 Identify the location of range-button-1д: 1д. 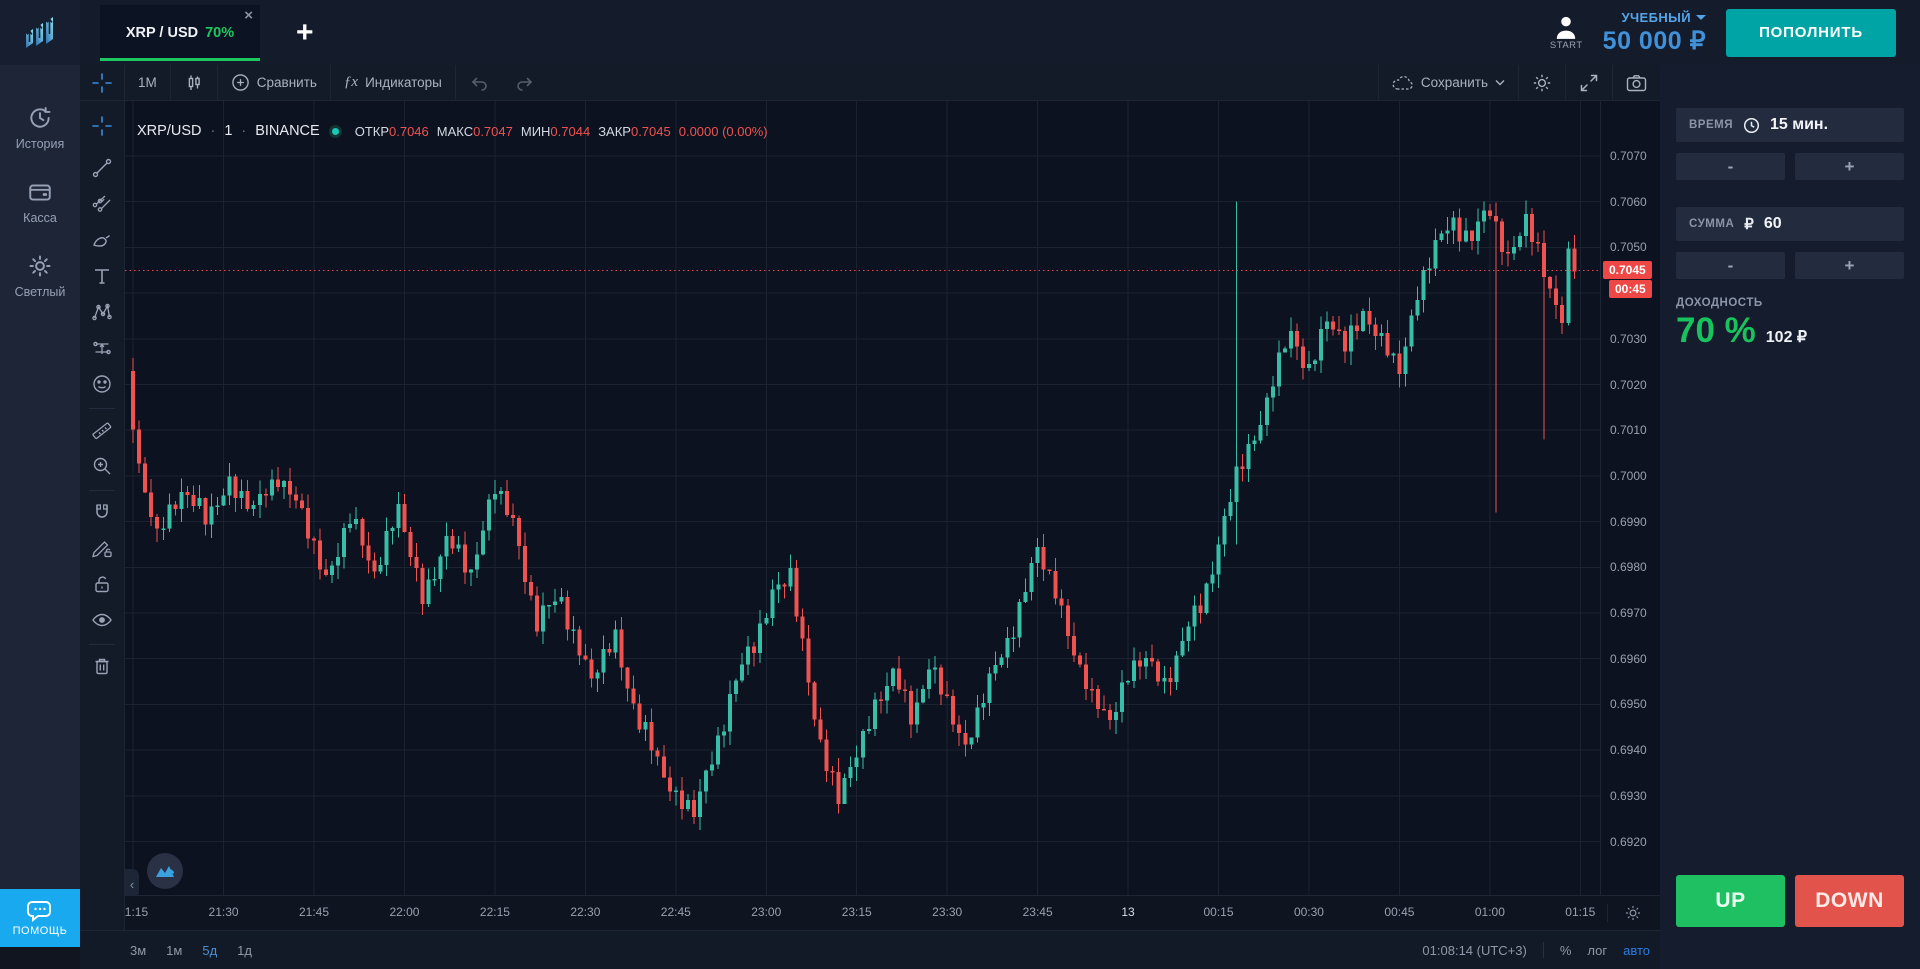
(244, 950).